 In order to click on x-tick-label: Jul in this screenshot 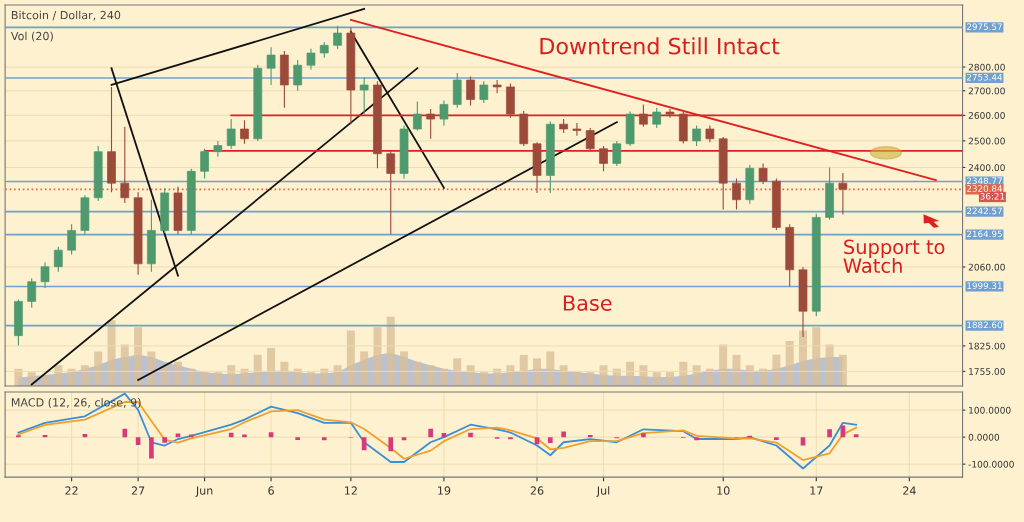, I will do `click(603, 491)`.